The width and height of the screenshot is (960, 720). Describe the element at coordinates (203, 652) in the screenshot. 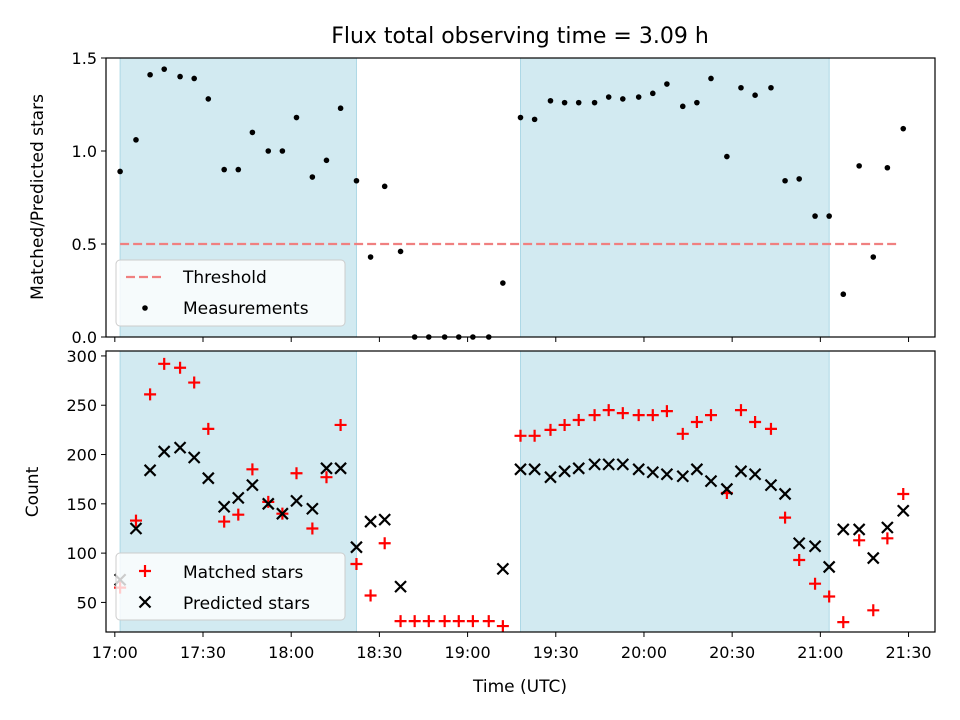

I see `x-tick-label: 17:30` at that location.